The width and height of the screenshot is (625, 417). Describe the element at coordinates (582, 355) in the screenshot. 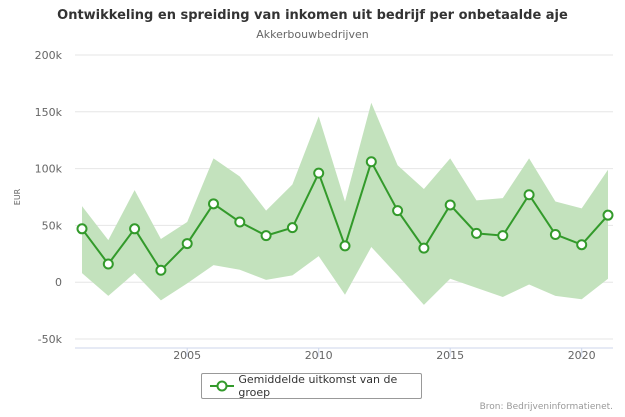

I see `x-tick-label: 2020` at that location.